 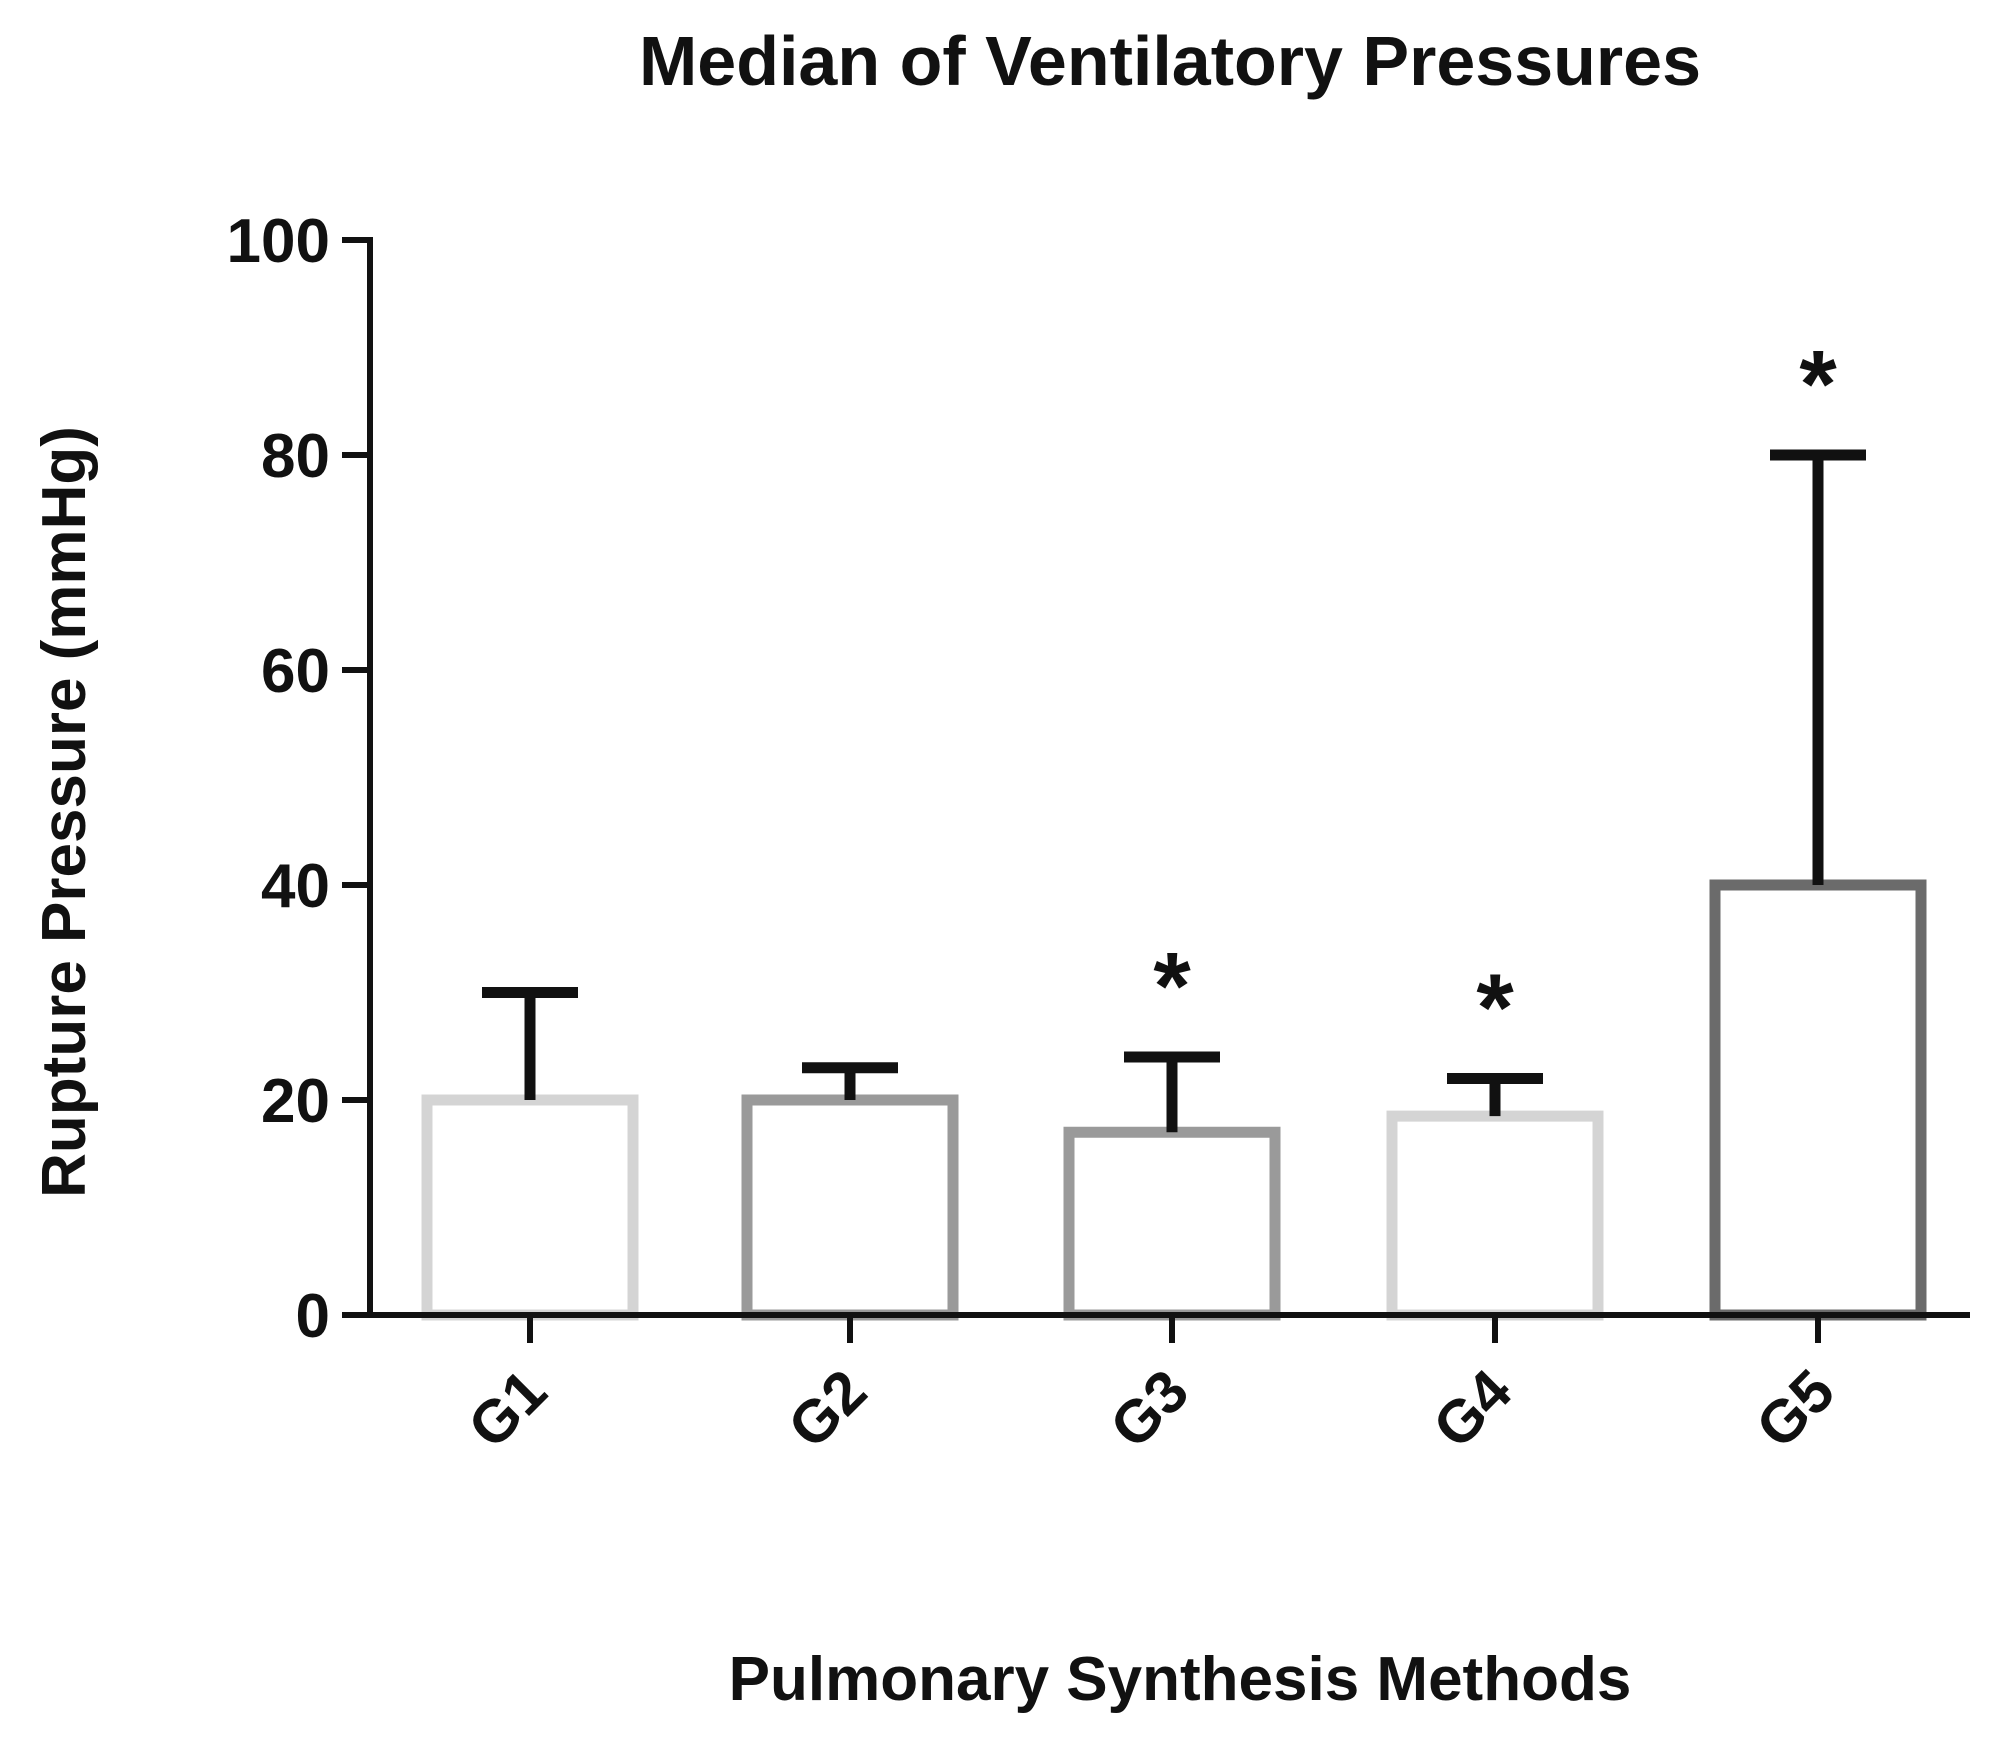 What do you see at coordinates (507, 1409) in the screenshot?
I see `x-tick-label-g1: G1` at bounding box center [507, 1409].